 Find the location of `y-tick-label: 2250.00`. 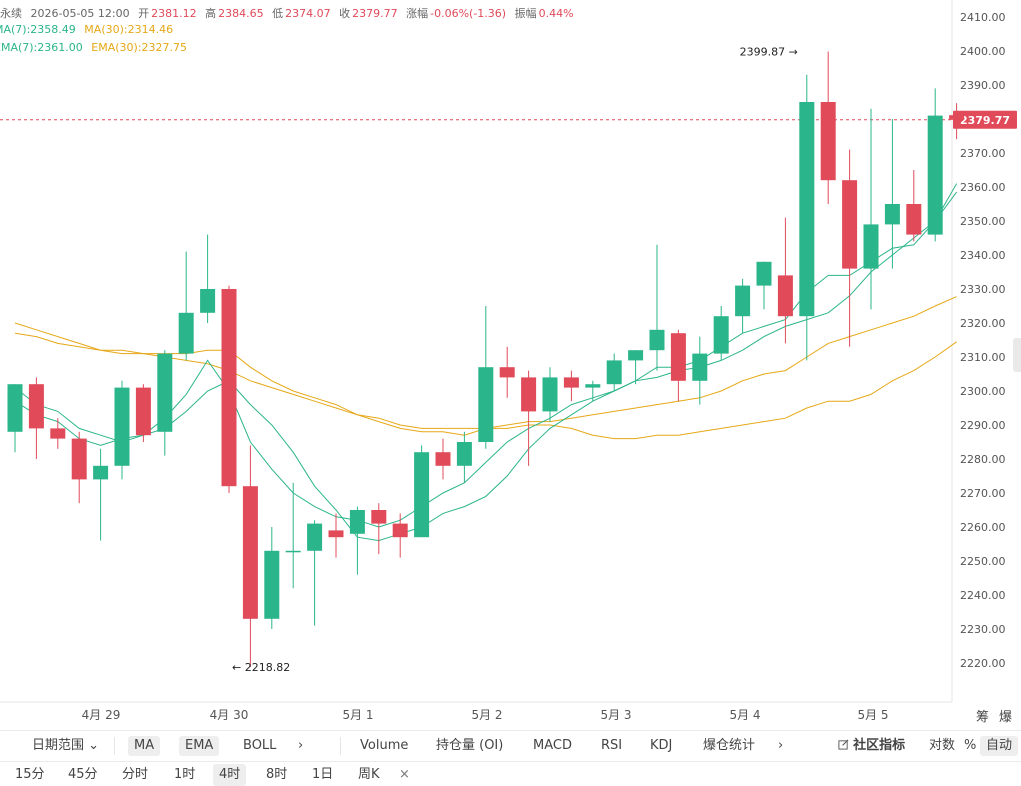

y-tick-label: 2250.00 is located at coordinates (983, 561).